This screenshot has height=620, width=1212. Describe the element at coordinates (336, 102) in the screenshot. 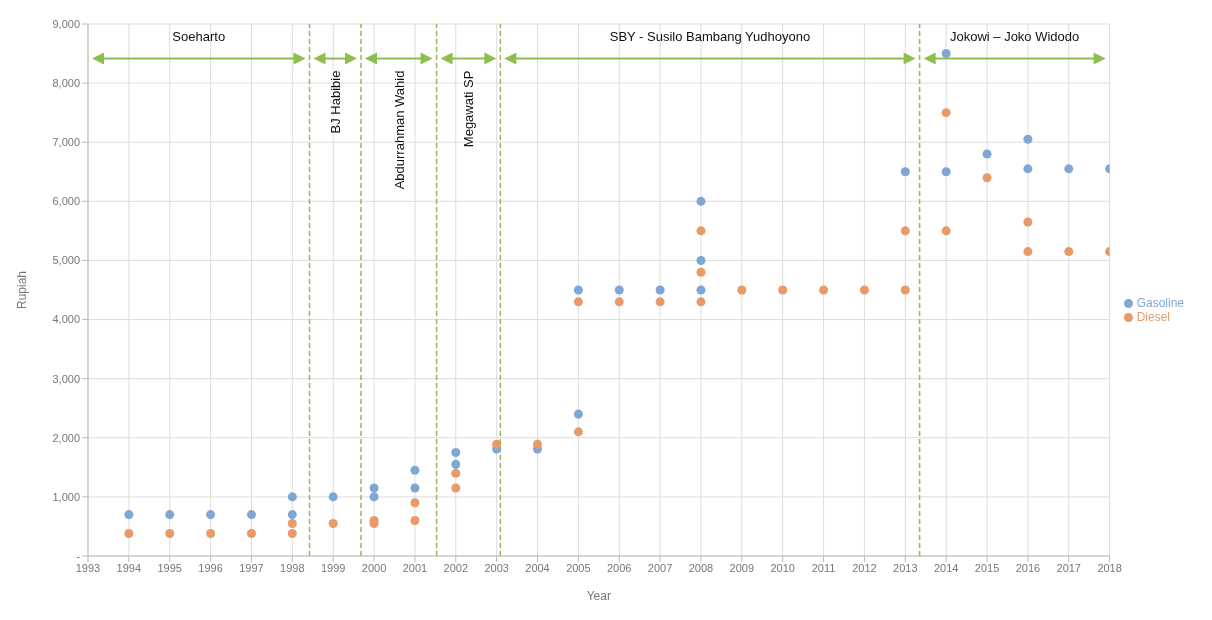

I see `annotation: BJ Habibie` at that location.